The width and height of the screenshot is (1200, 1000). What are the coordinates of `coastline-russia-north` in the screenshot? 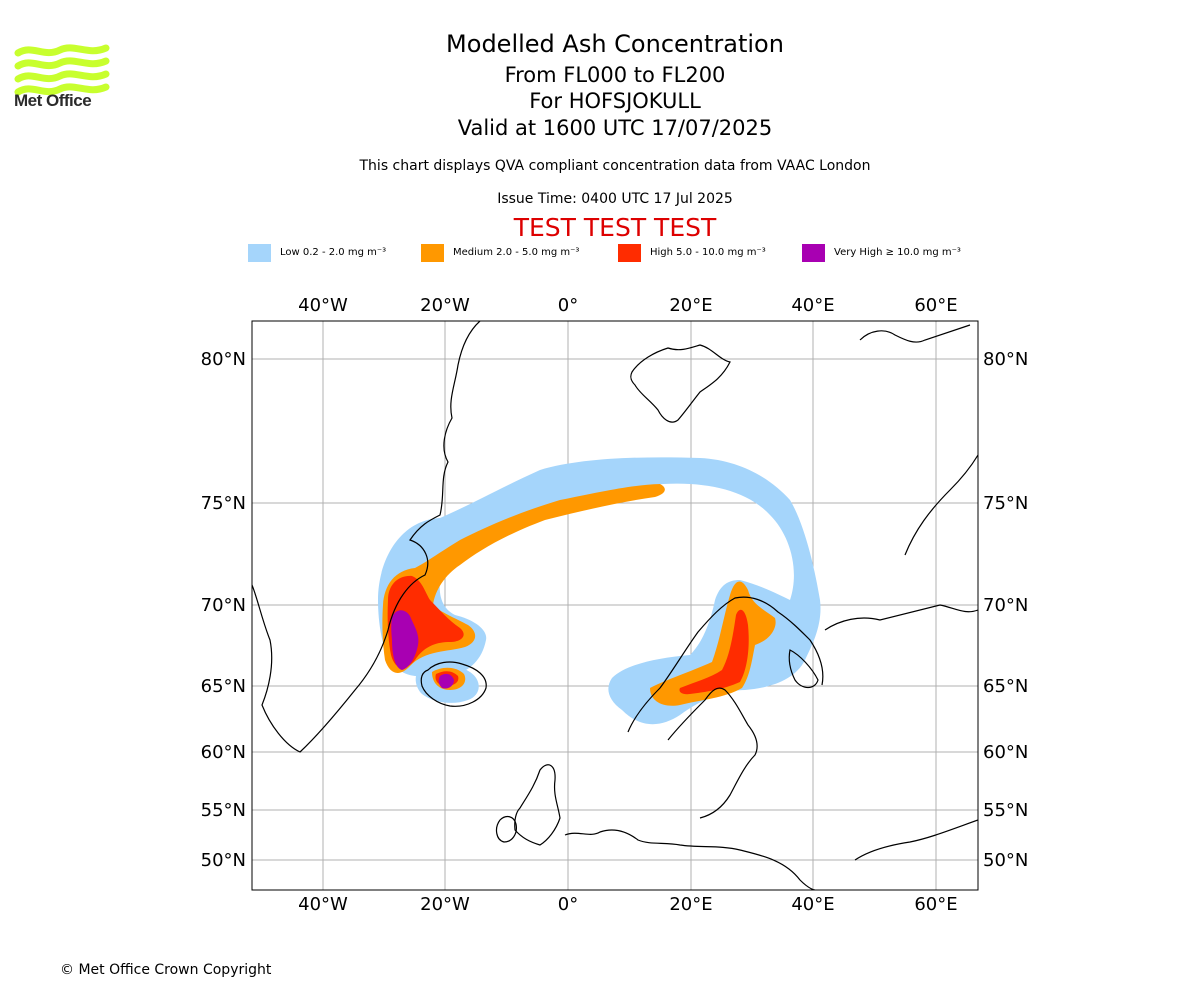 It's located at (901, 617).